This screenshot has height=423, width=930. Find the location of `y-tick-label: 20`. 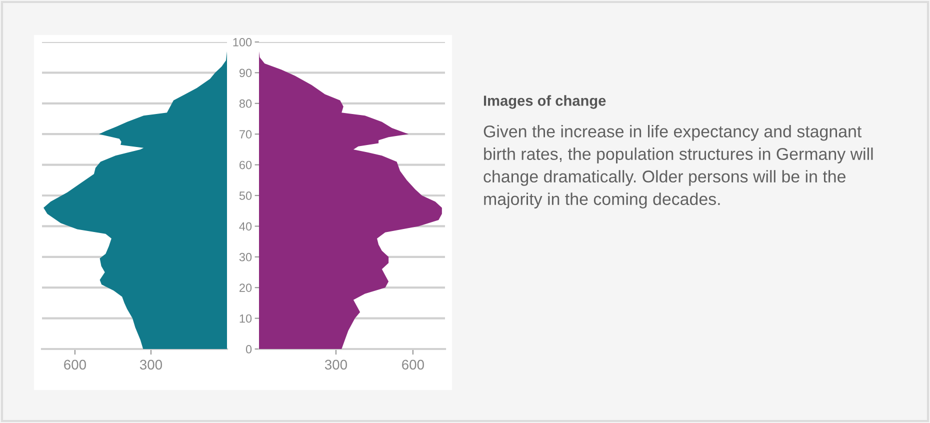

y-tick-label: 20 is located at coordinates (246, 288).